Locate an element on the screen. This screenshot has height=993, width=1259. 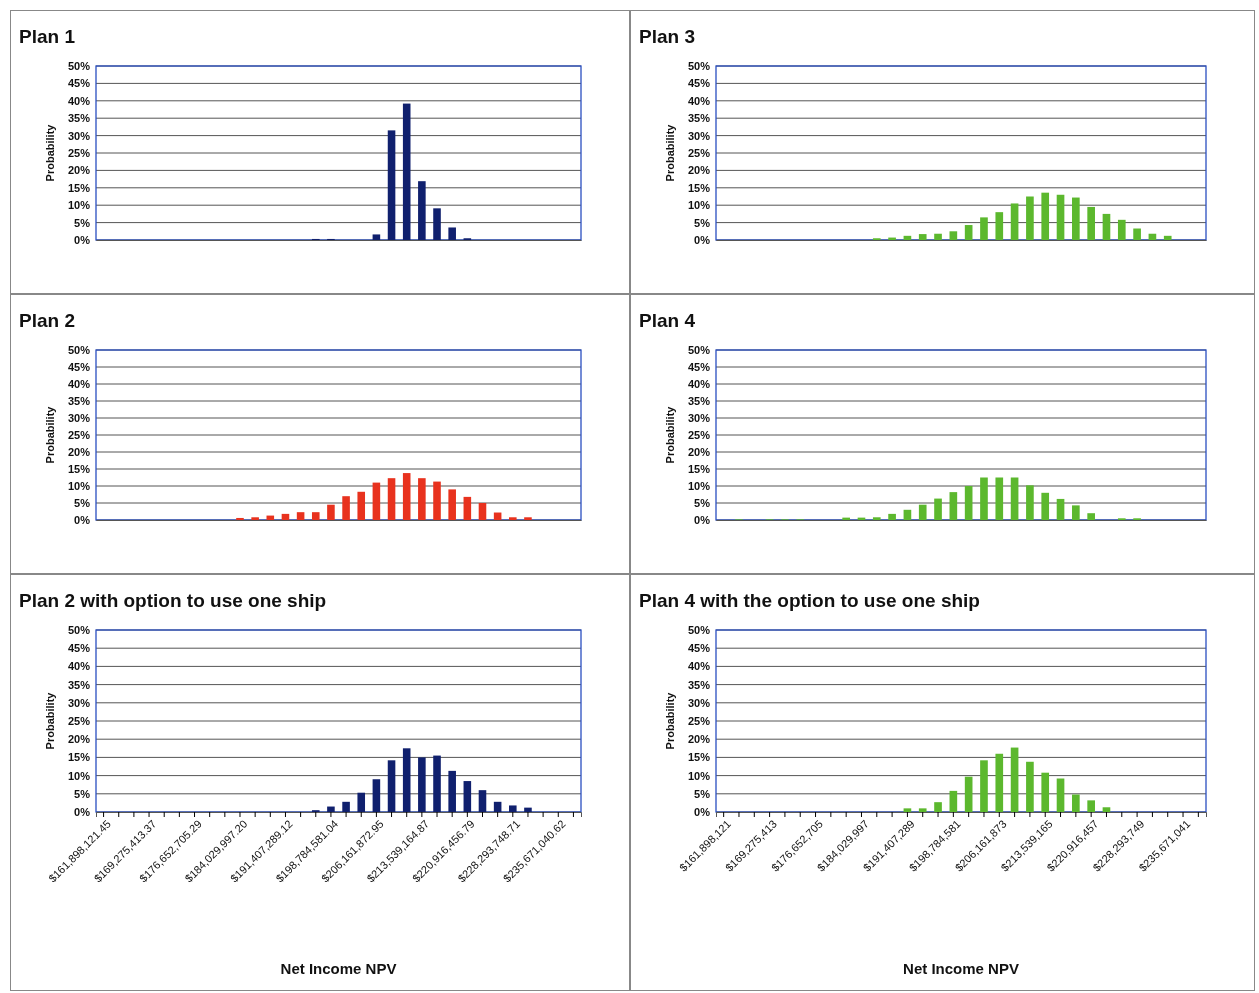
chart-title: Plan 2 is located at coordinates (47, 320).